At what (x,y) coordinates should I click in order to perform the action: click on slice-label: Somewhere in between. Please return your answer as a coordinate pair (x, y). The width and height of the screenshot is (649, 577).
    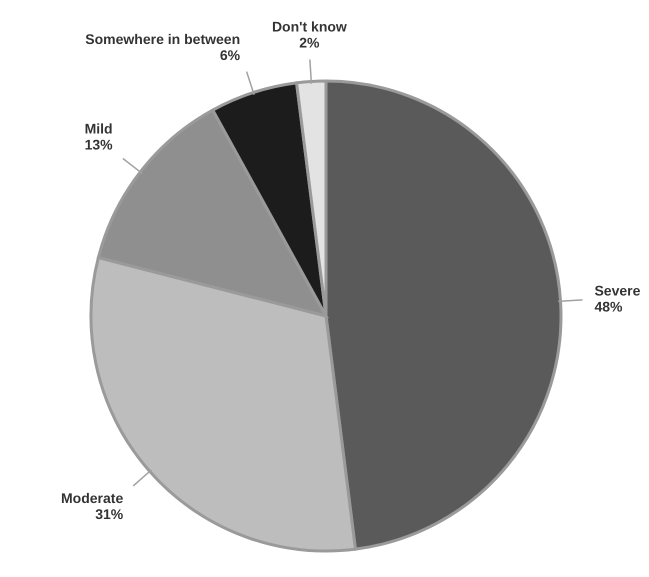
    Looking at the image, I should click on (162, 38).